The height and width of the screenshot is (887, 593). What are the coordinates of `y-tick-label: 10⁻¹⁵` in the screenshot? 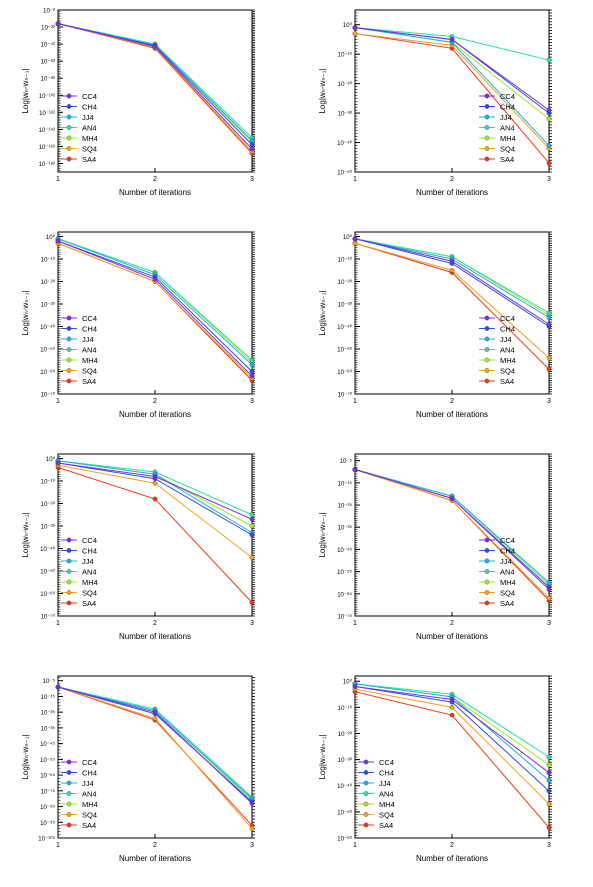 It's located at (345, 483).